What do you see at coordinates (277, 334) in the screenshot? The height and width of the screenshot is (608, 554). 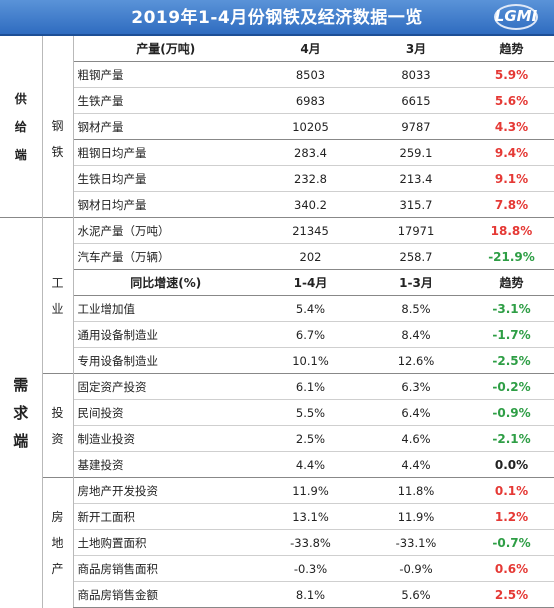 I see `table-row: 通用设备制造业 6.7% 8.4% -1.7%` at bounding box center [277, 334].